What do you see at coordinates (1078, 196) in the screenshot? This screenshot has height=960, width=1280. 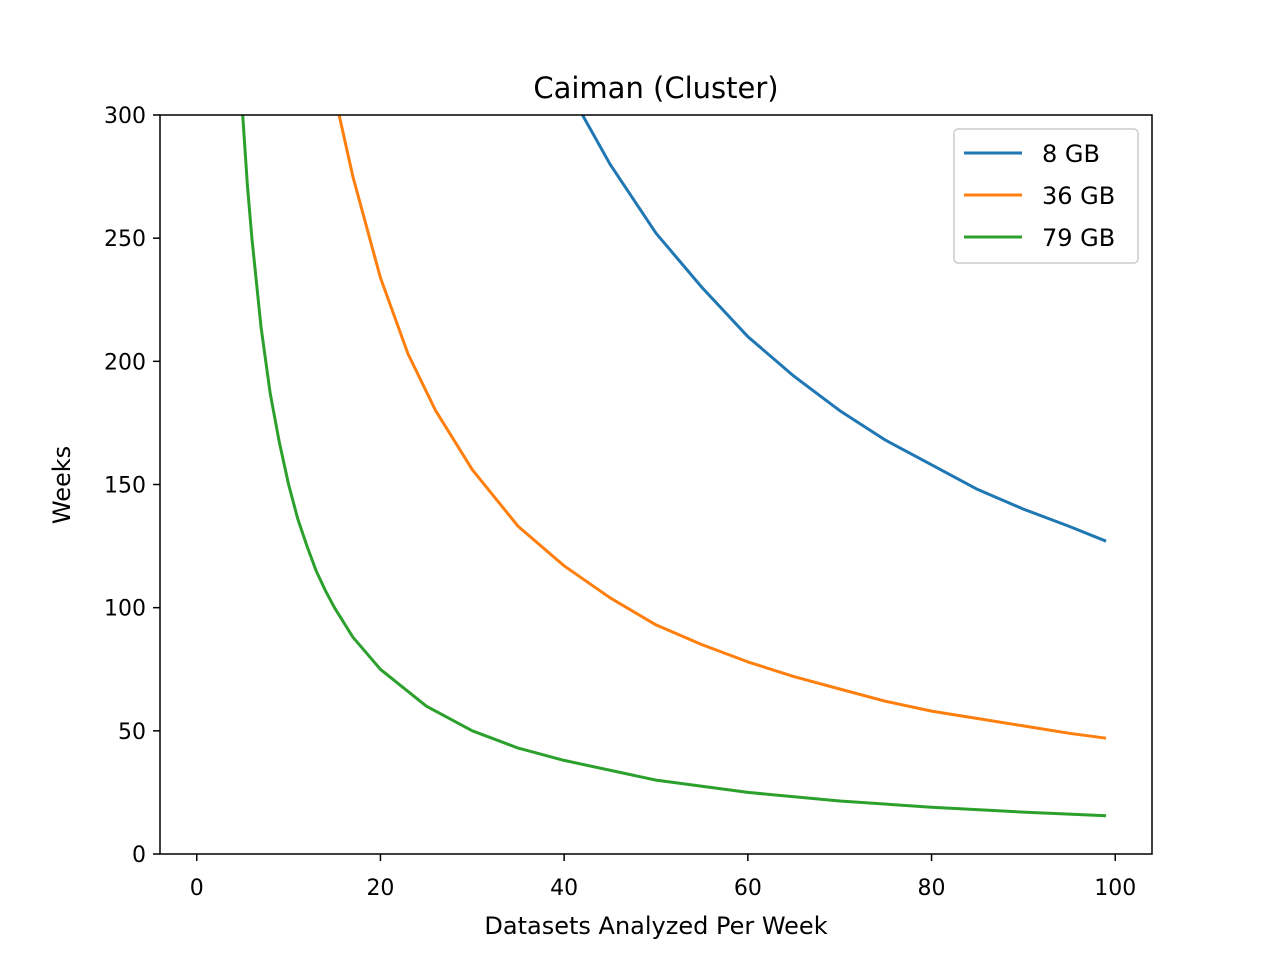 I see `legend-label-1: 36 GB` at bounding box center [1078, 196].